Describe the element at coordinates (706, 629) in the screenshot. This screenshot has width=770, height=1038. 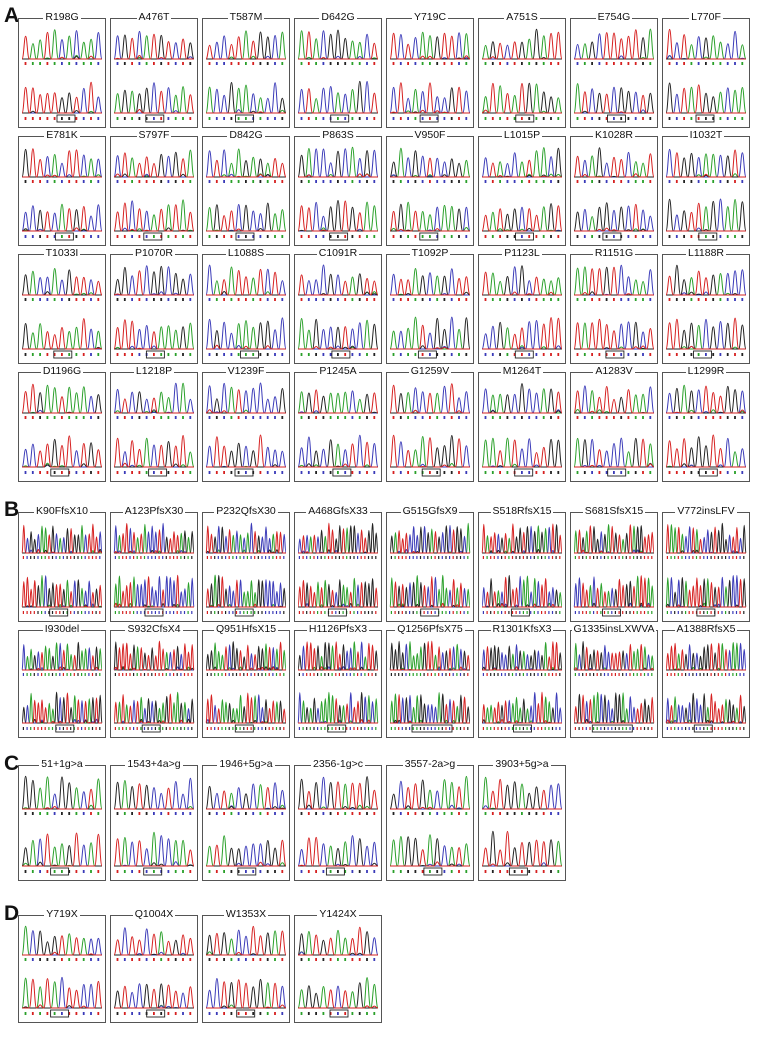
I see `mutation-label-text: A1388RfsX5` at that location.